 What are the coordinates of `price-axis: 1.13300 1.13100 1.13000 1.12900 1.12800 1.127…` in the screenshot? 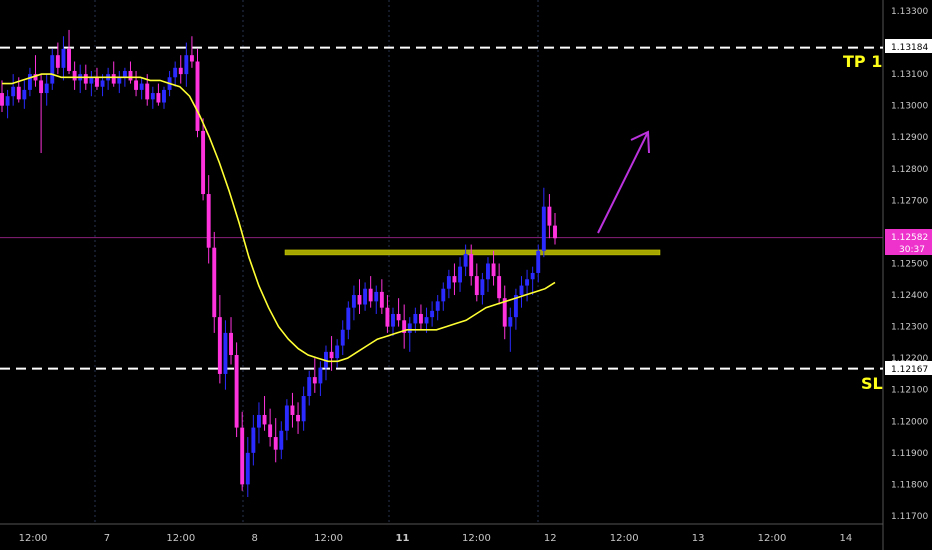 It's located at (905, 275).